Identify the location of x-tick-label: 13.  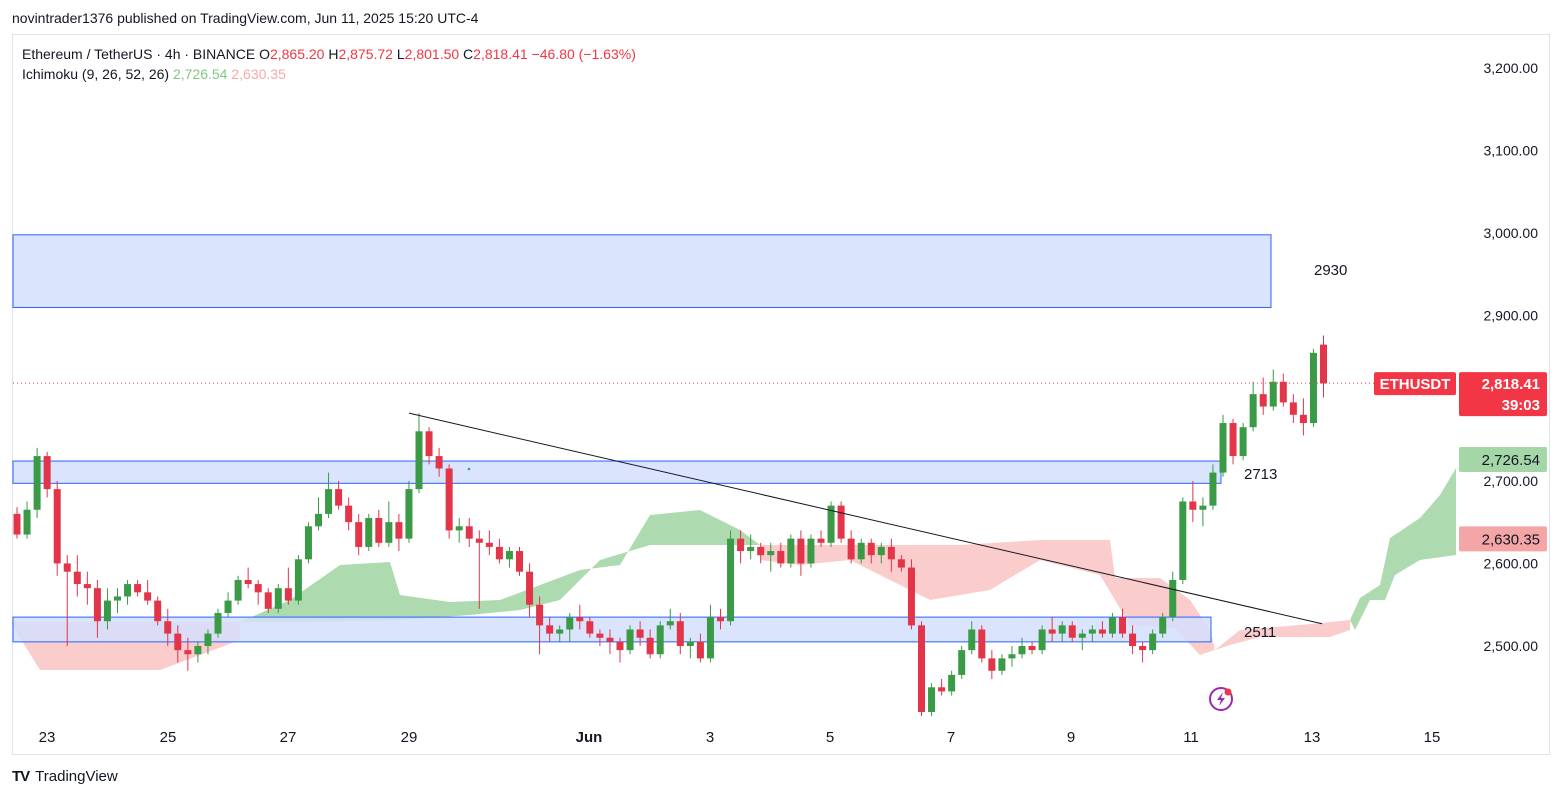
(1312, 737).